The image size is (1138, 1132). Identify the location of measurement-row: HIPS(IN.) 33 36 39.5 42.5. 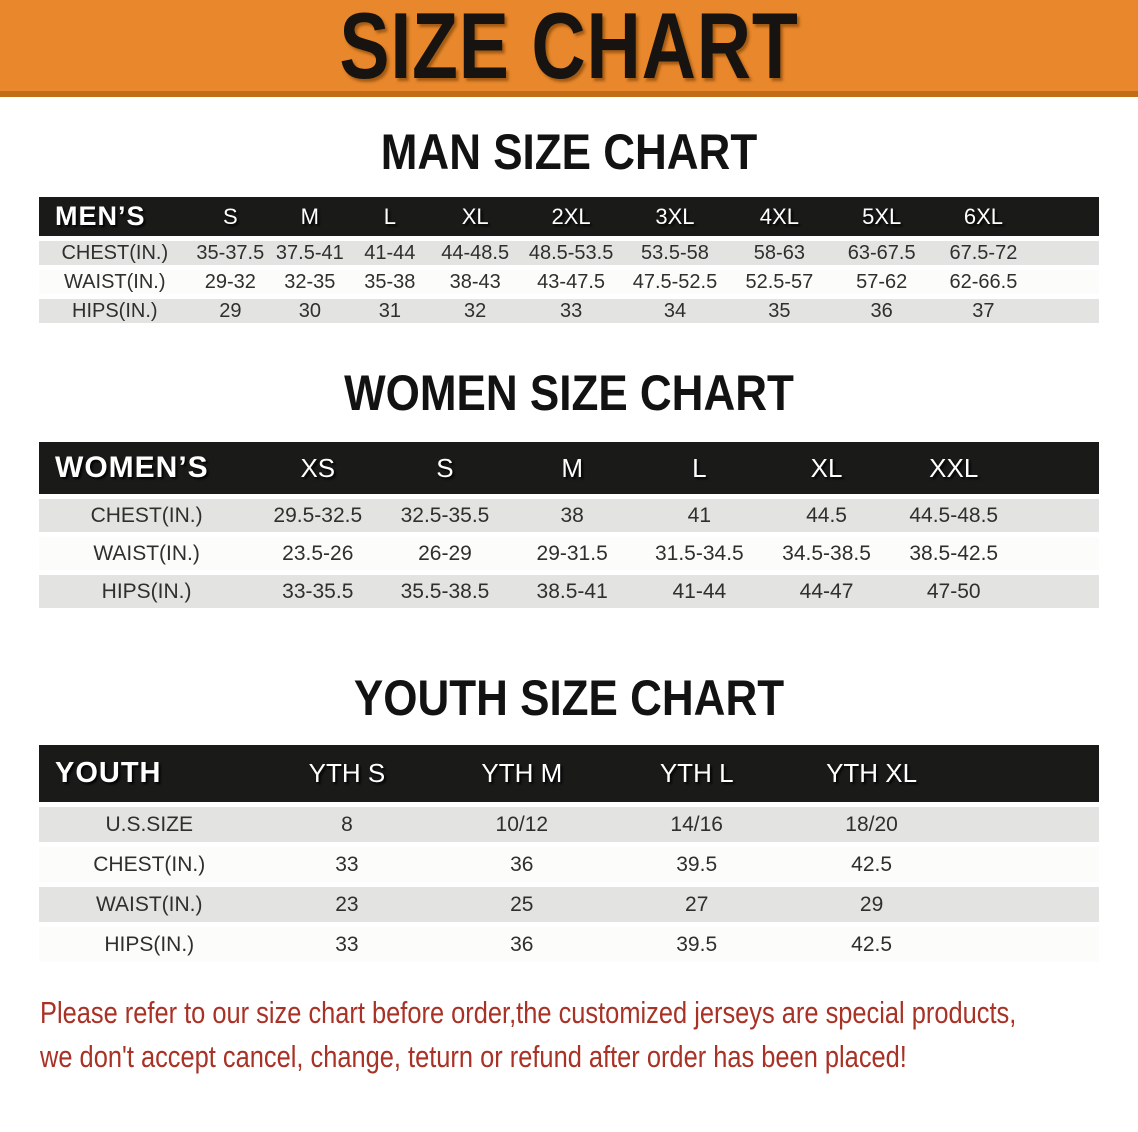
(569, 947).